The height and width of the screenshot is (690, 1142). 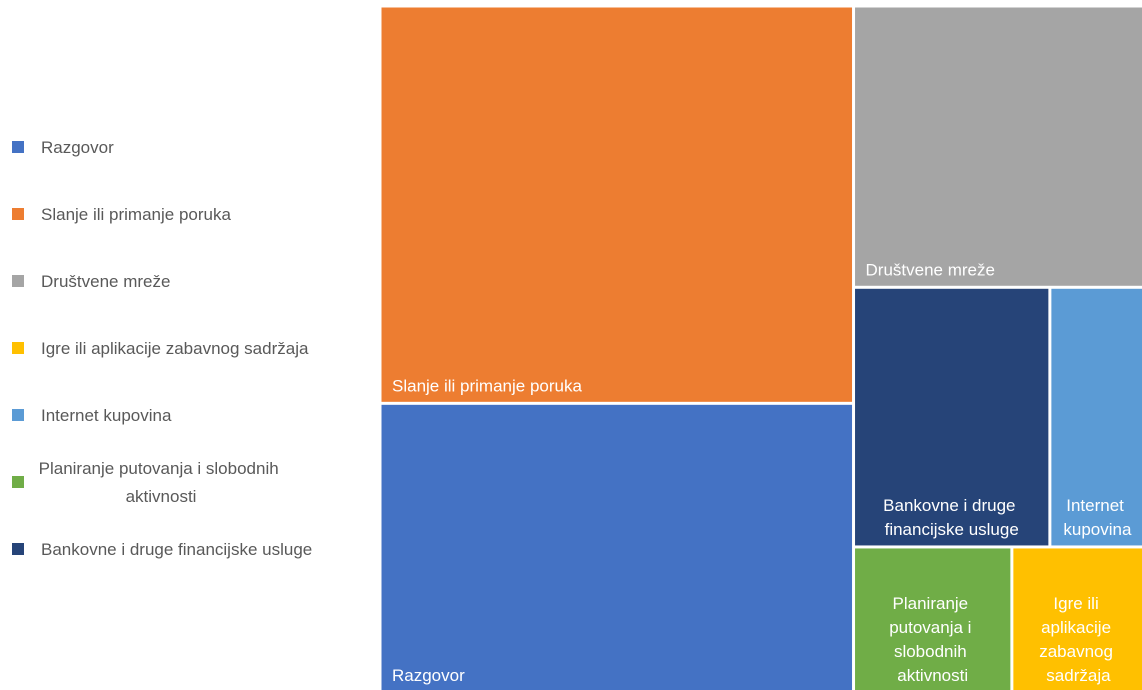 I want to click on legend-label-line: Razgovor, so click(x=77, y=147).